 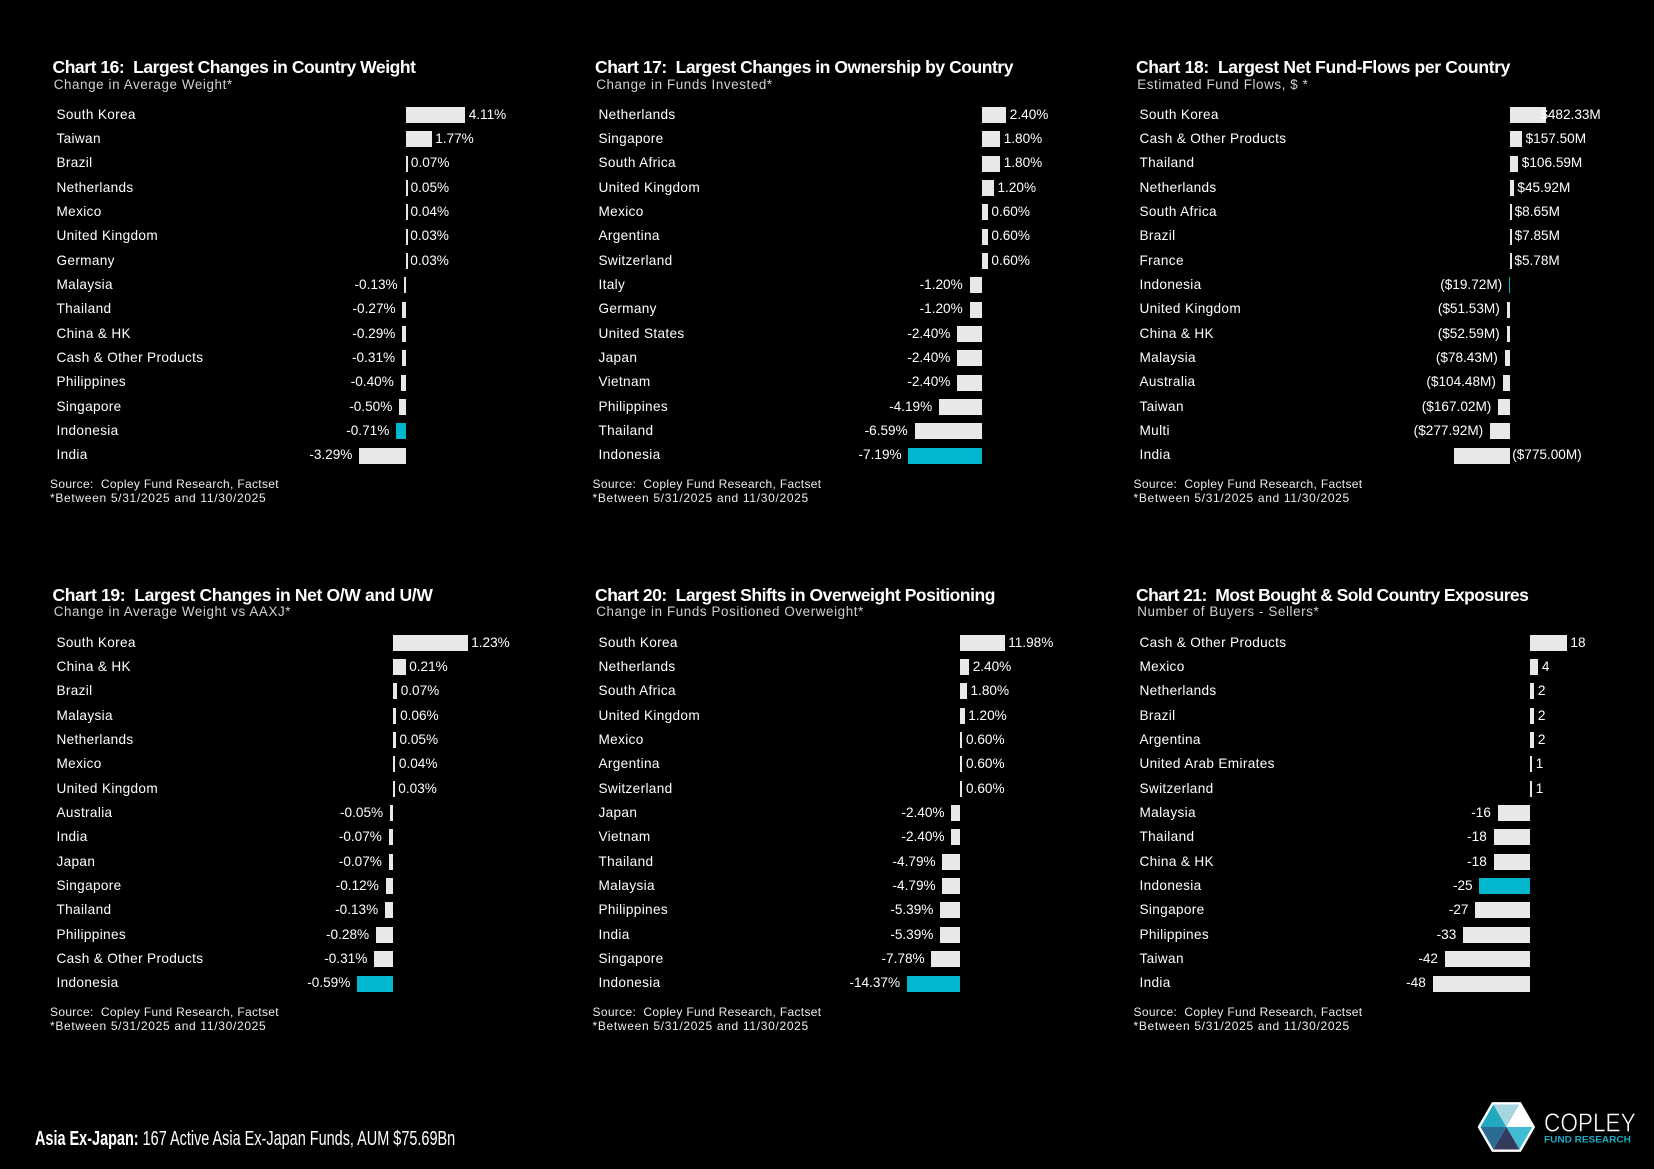 What do you see at coordinates (1590, 1123) in the screenshot?
I see `svg-text: COPLEY` at bounding box center [1590, 1123].